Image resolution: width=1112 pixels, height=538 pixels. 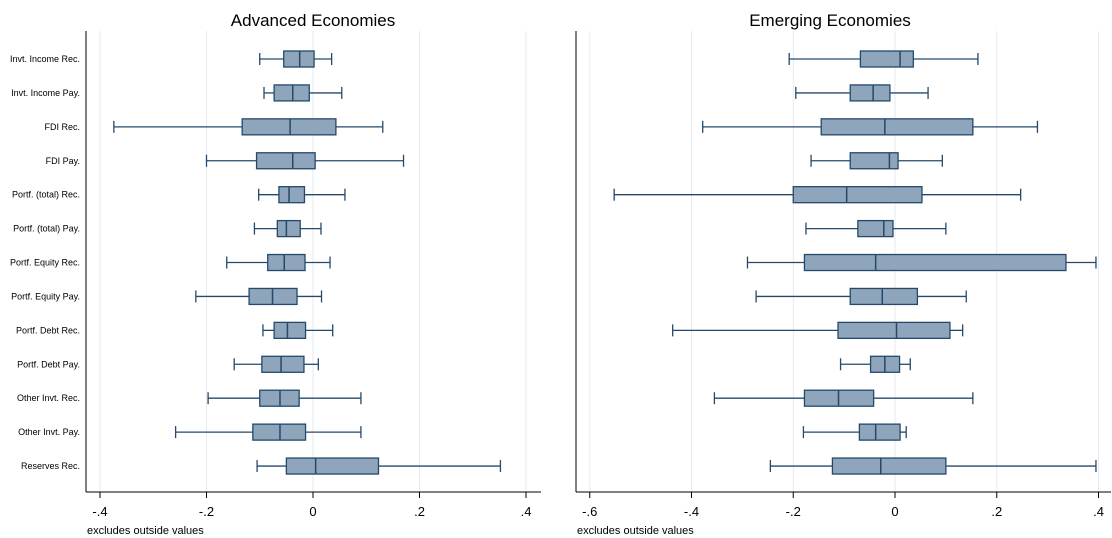 I want to click on x-axis-ticks: -.6 -.4 -.2 0 .2 .4, so click(x=843, y=505).